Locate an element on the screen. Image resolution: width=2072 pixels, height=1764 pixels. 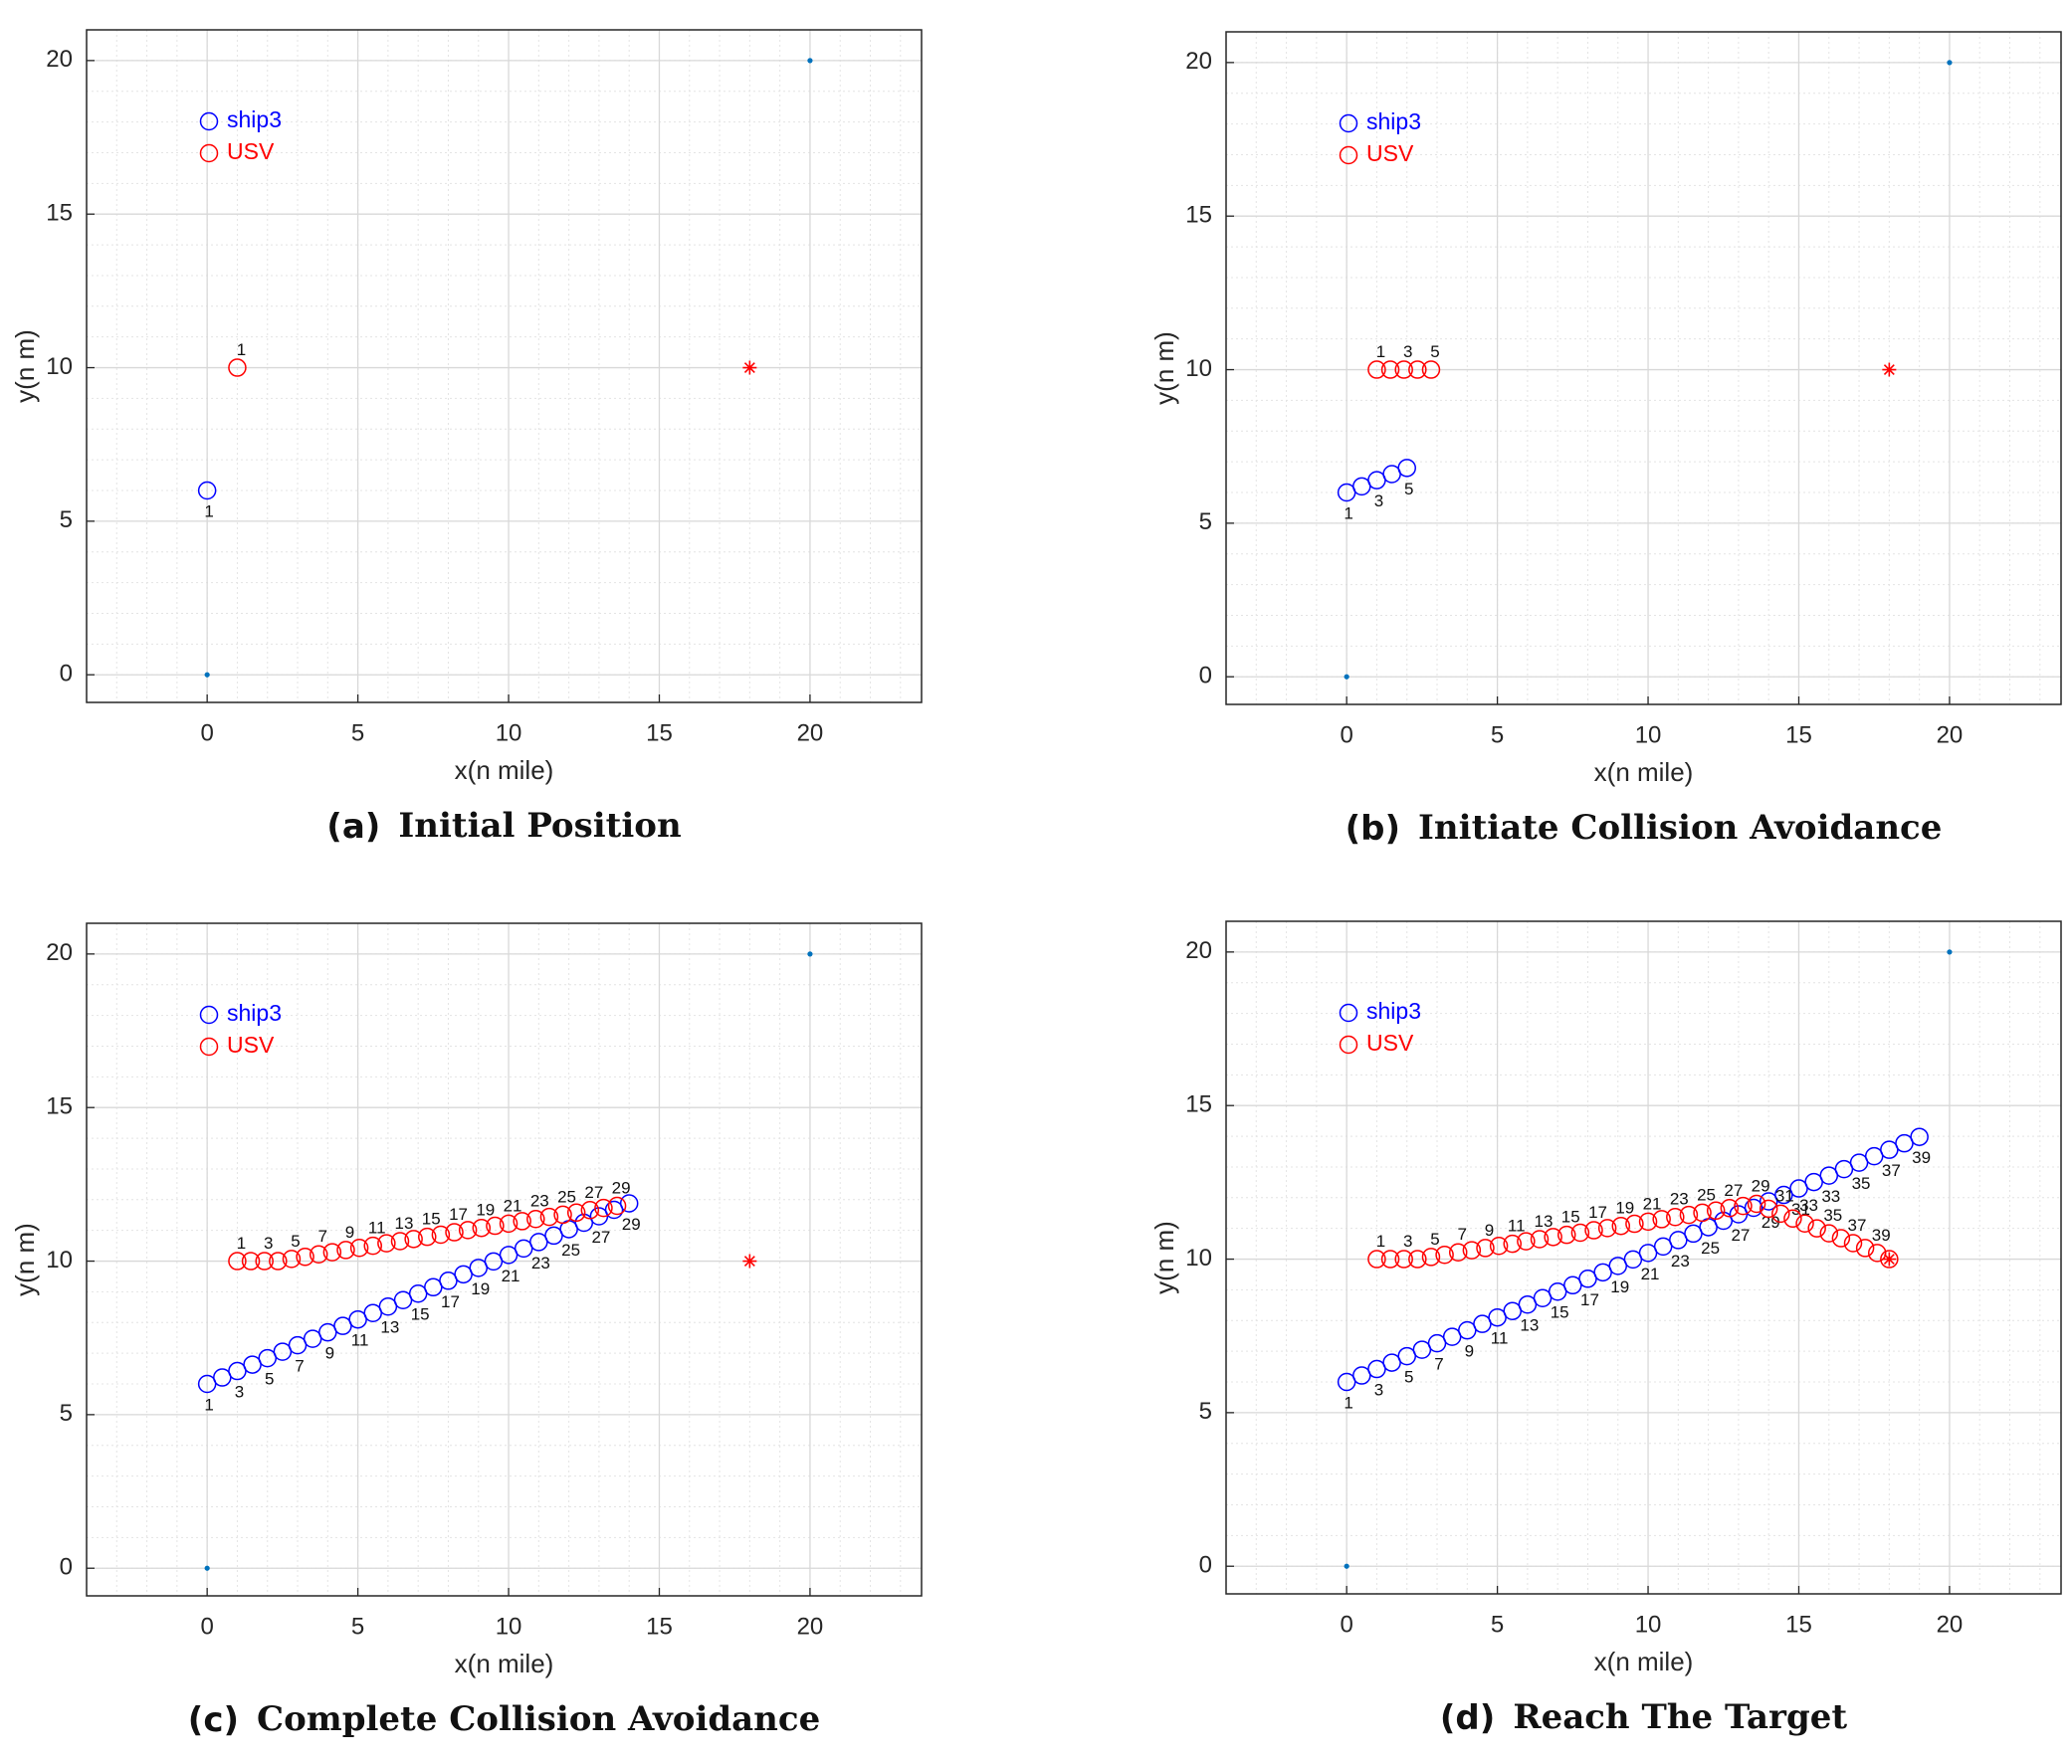
caption: (c) Complete Collision Avoidance is located at coordinates (504, 1719).